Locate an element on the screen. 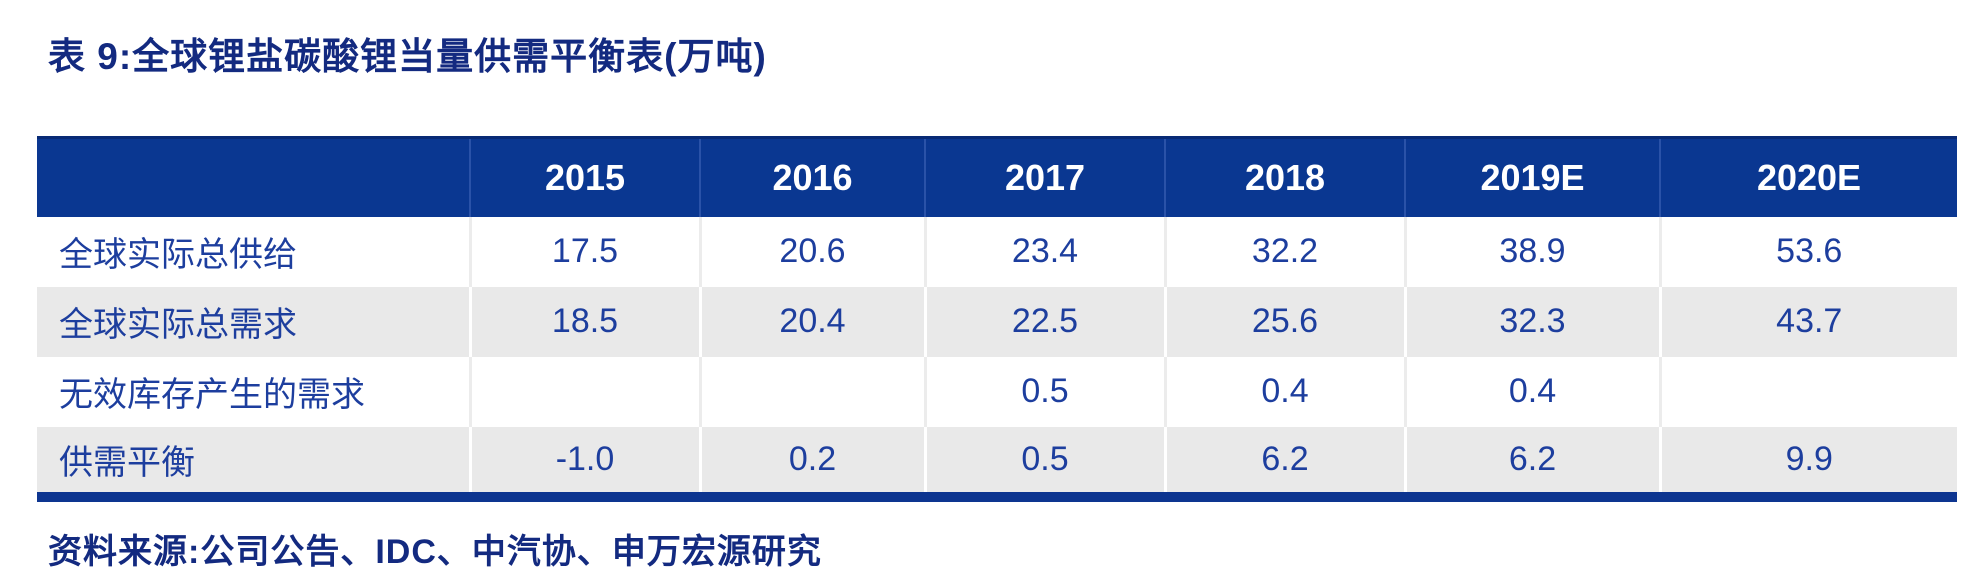  table-cell: 23.4 is located at coordinates (1044, 251).